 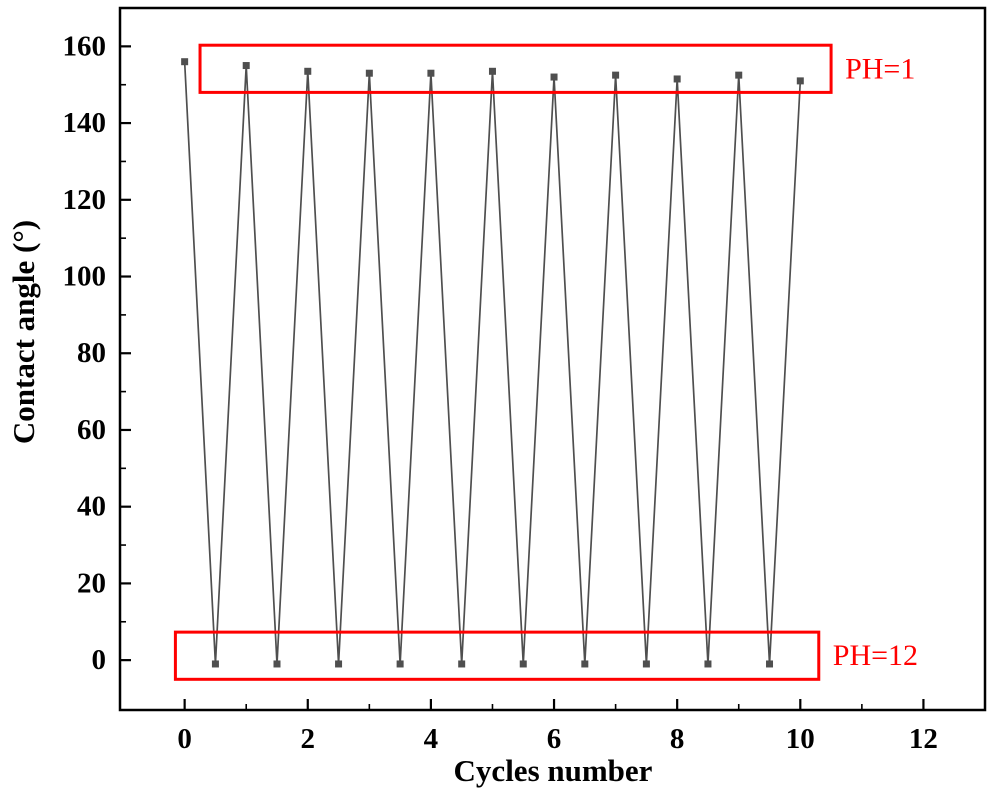 I want to click on x-tick-label: 6, so click(x=554, y=739).